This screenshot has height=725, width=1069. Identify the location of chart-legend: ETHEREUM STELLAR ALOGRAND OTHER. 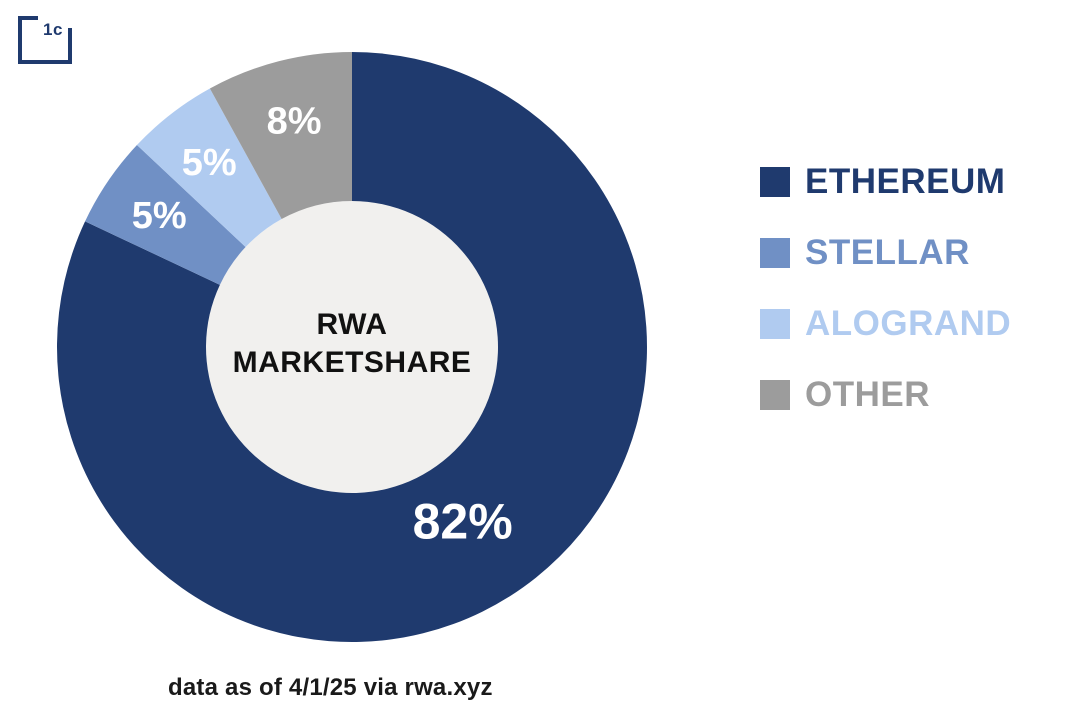
(885, 288).